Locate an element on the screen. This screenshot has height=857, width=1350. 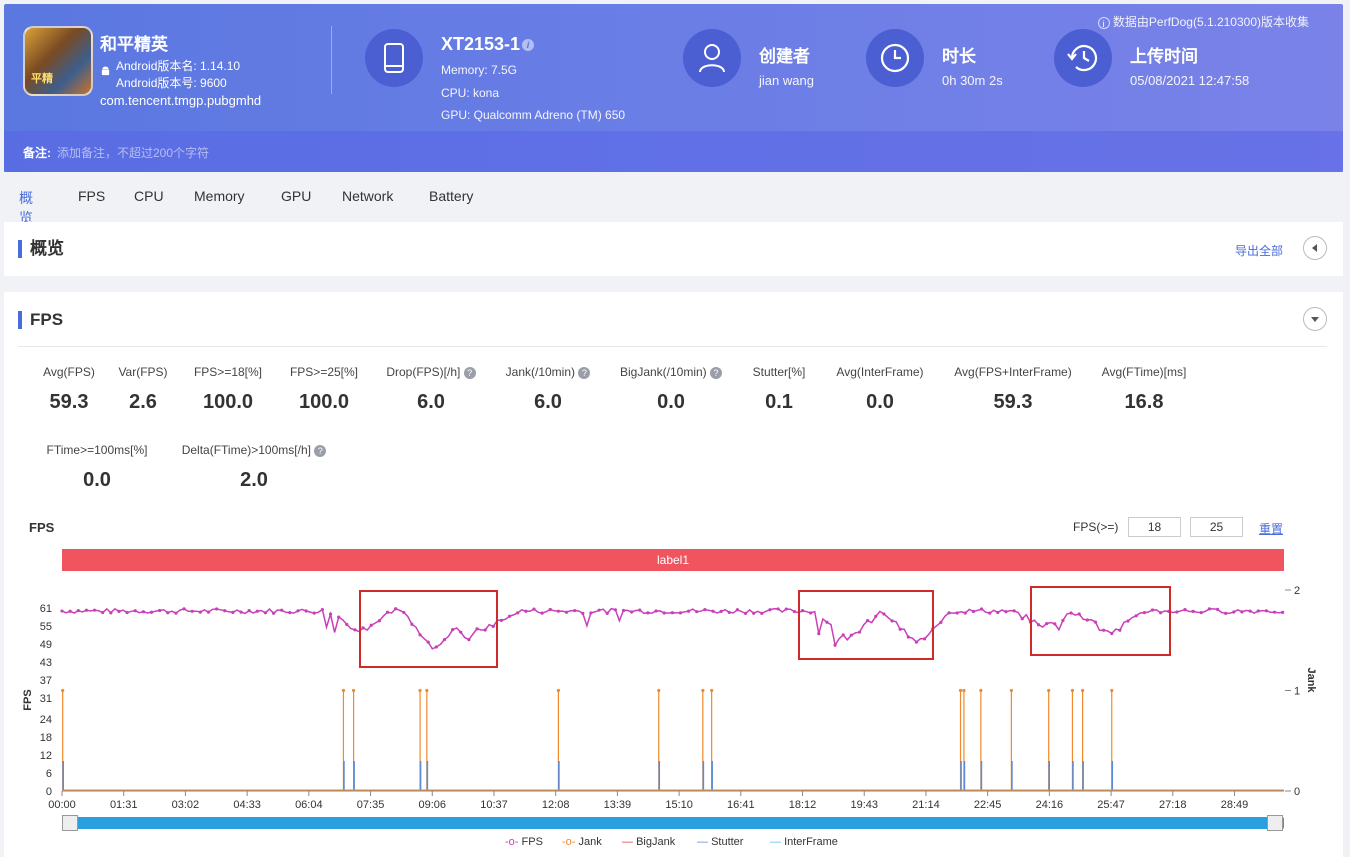
clock-icon is located at coordinates (895, 58).